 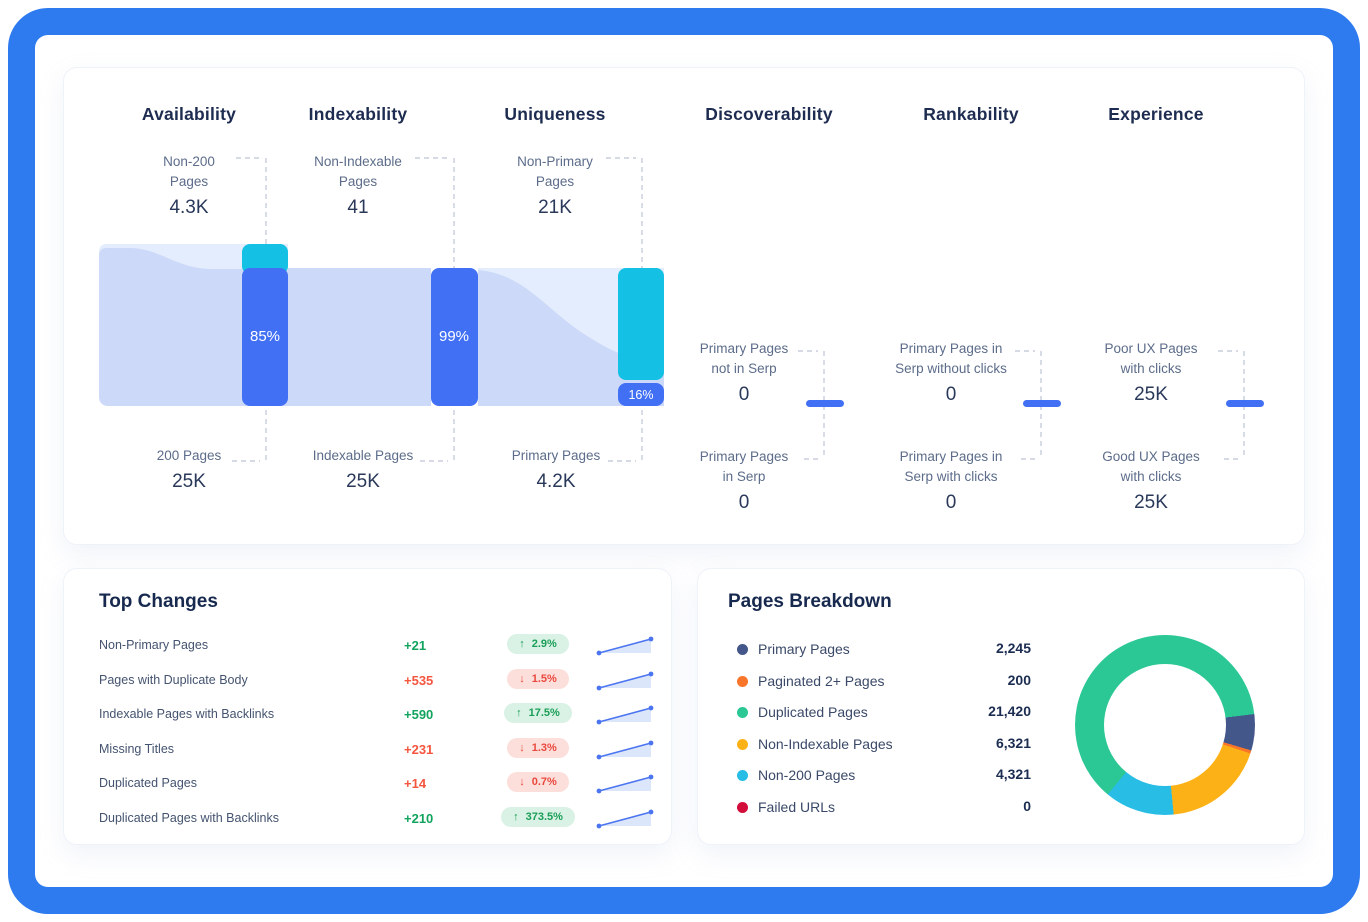 What do you see at coordinates (538, 782) in the screenshot?
I see `row-trend-pill: ↓ 0.7%` at bounding box center [538, 782].